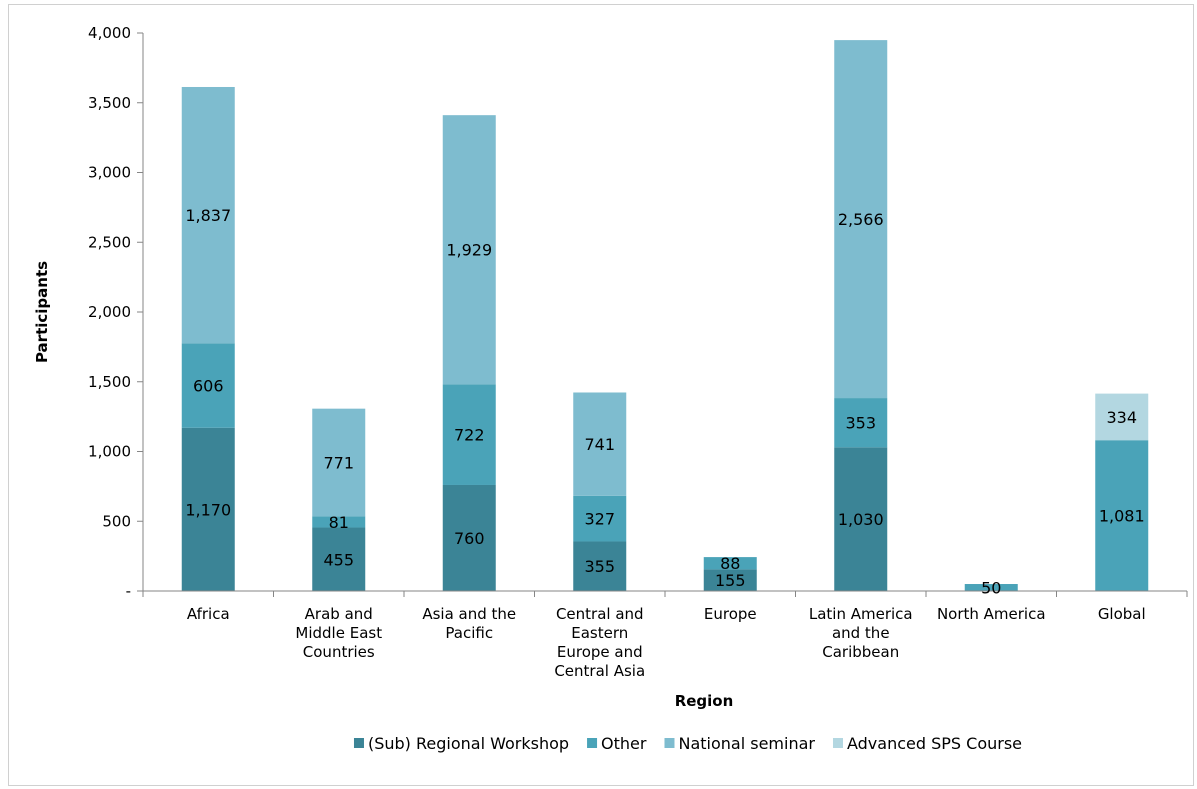 This screenshot has width=1197, height=789. What do you see at coordinates (116, 521) in the screenshot?
I see `y-tick-label: 500` at bounding box center [116, 521].